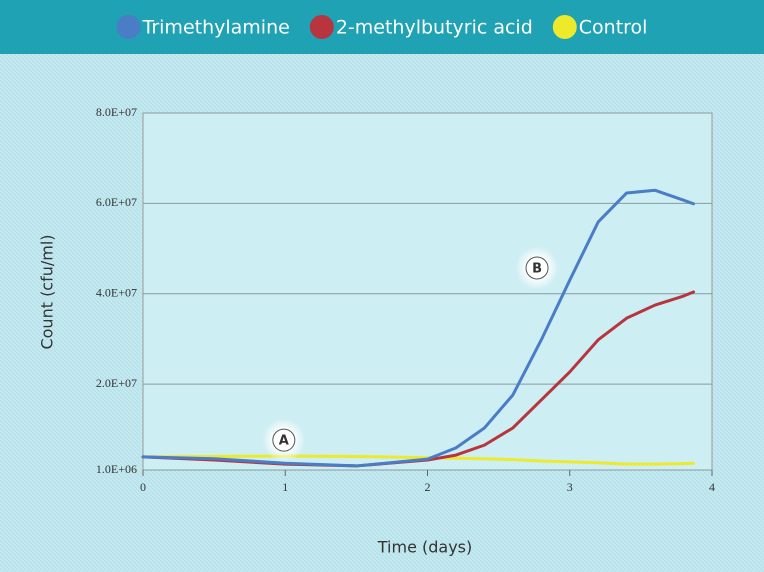 The image size is (764, 572). What do you see at coordinates (47, 291) in the screenshot?
I see `y-axis-label: Count (cfu/ml)` at bounding box center [47, 291].